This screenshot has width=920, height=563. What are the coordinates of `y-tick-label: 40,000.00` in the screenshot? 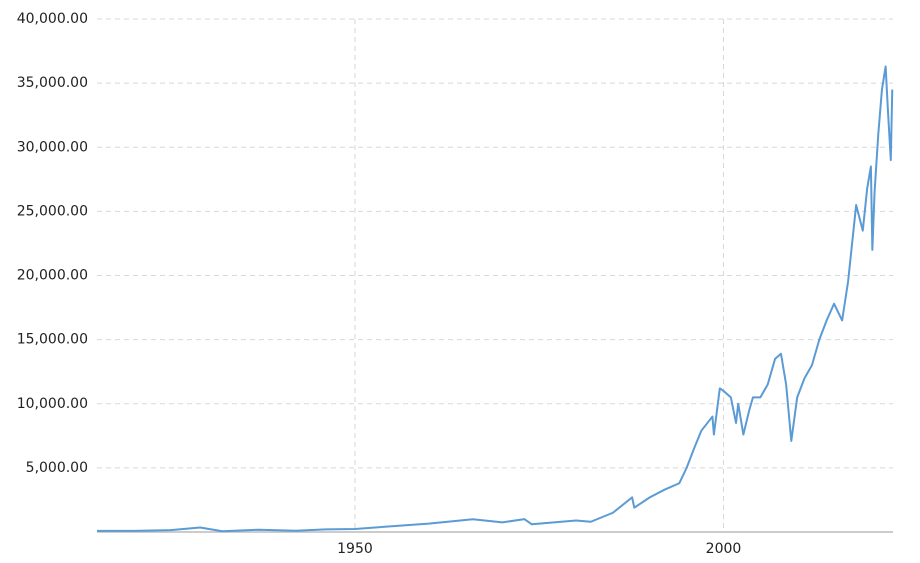 It's located at (52, 19).